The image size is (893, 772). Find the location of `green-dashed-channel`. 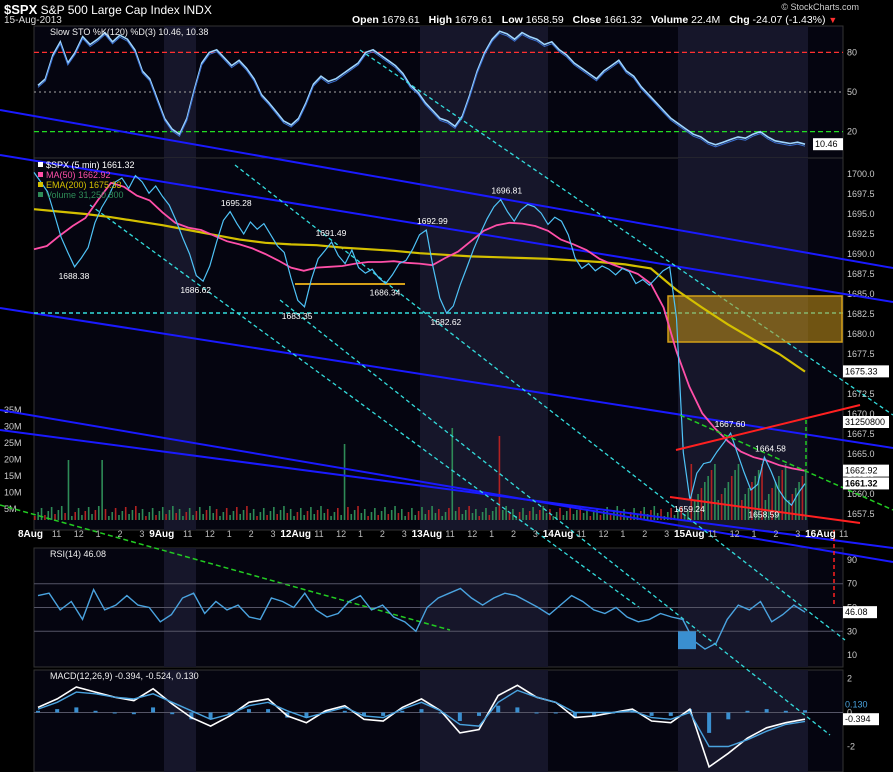

green-dashed-channel is located at coordinates (786, 462).